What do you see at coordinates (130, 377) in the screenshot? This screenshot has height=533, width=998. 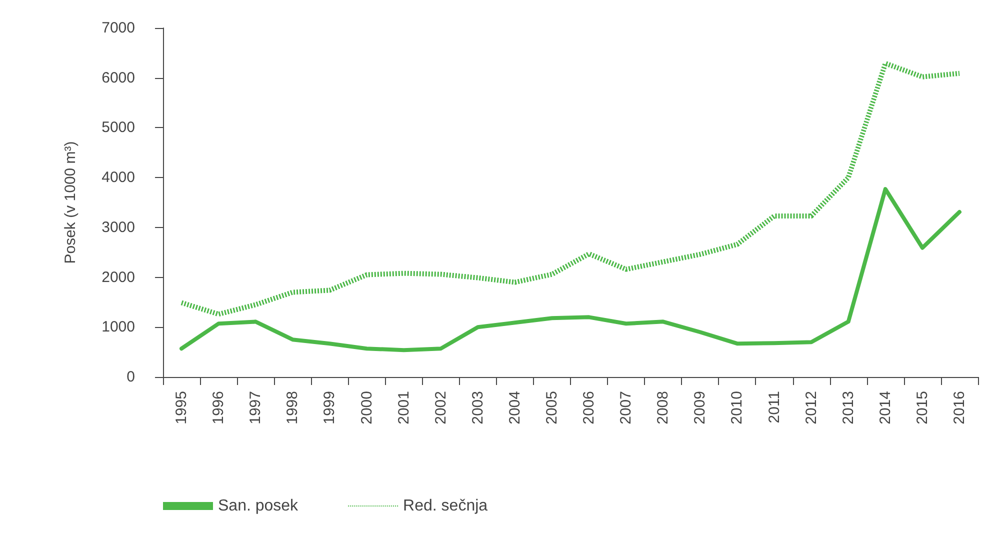 I see `y-tick-label: 0` at bounding box center [130, 377].